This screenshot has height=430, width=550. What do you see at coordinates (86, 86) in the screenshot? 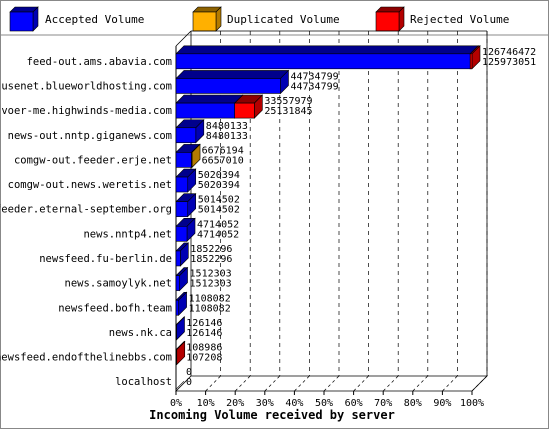
I see `category-label: usenet.blueworldhosting.com` at bounding box center [86, 86].